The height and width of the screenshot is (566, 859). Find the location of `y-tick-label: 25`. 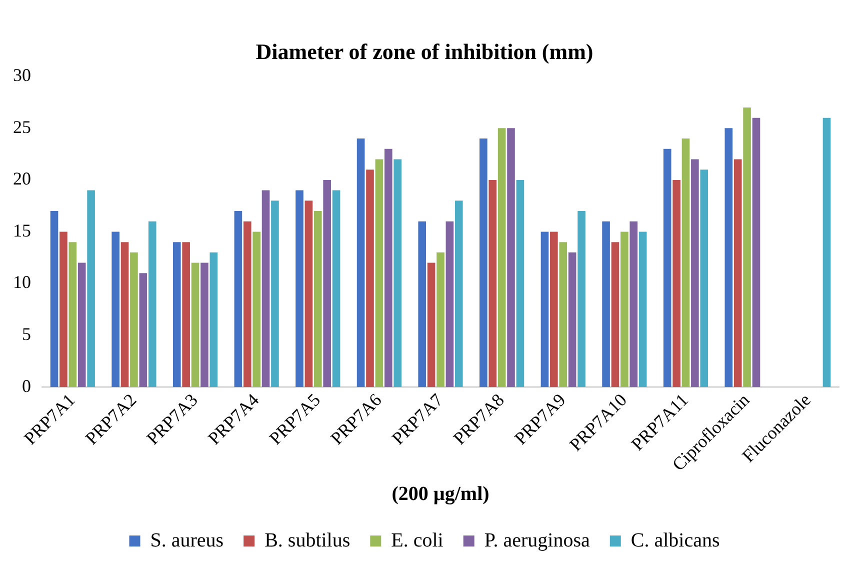

y-tick-label: 25 is located at coordinates (22, 126).